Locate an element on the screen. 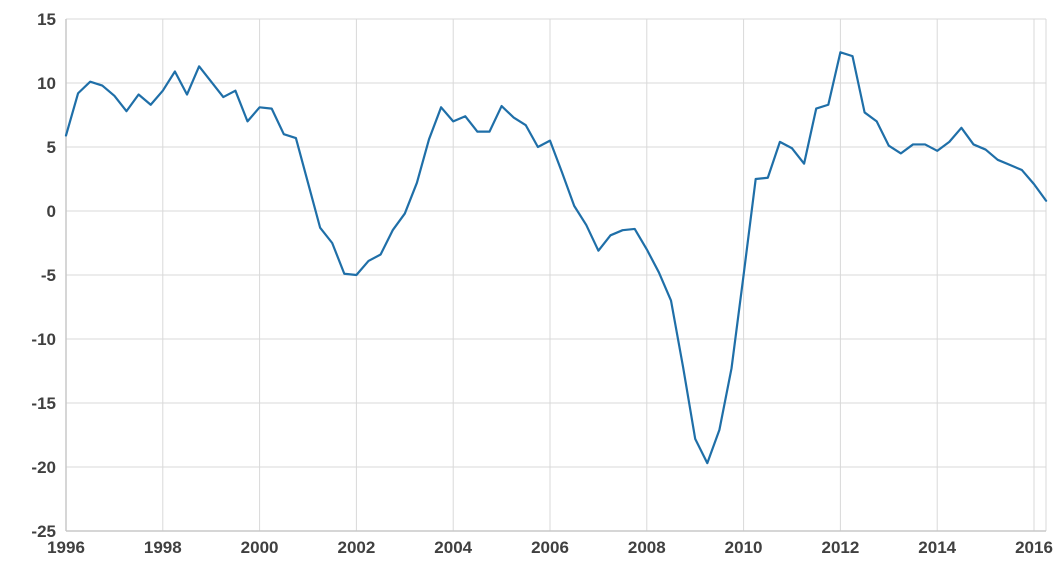 The height and width of the screenshot is (561, 1061). x-tick-label: 2002 is located at coordinates (356, 547).